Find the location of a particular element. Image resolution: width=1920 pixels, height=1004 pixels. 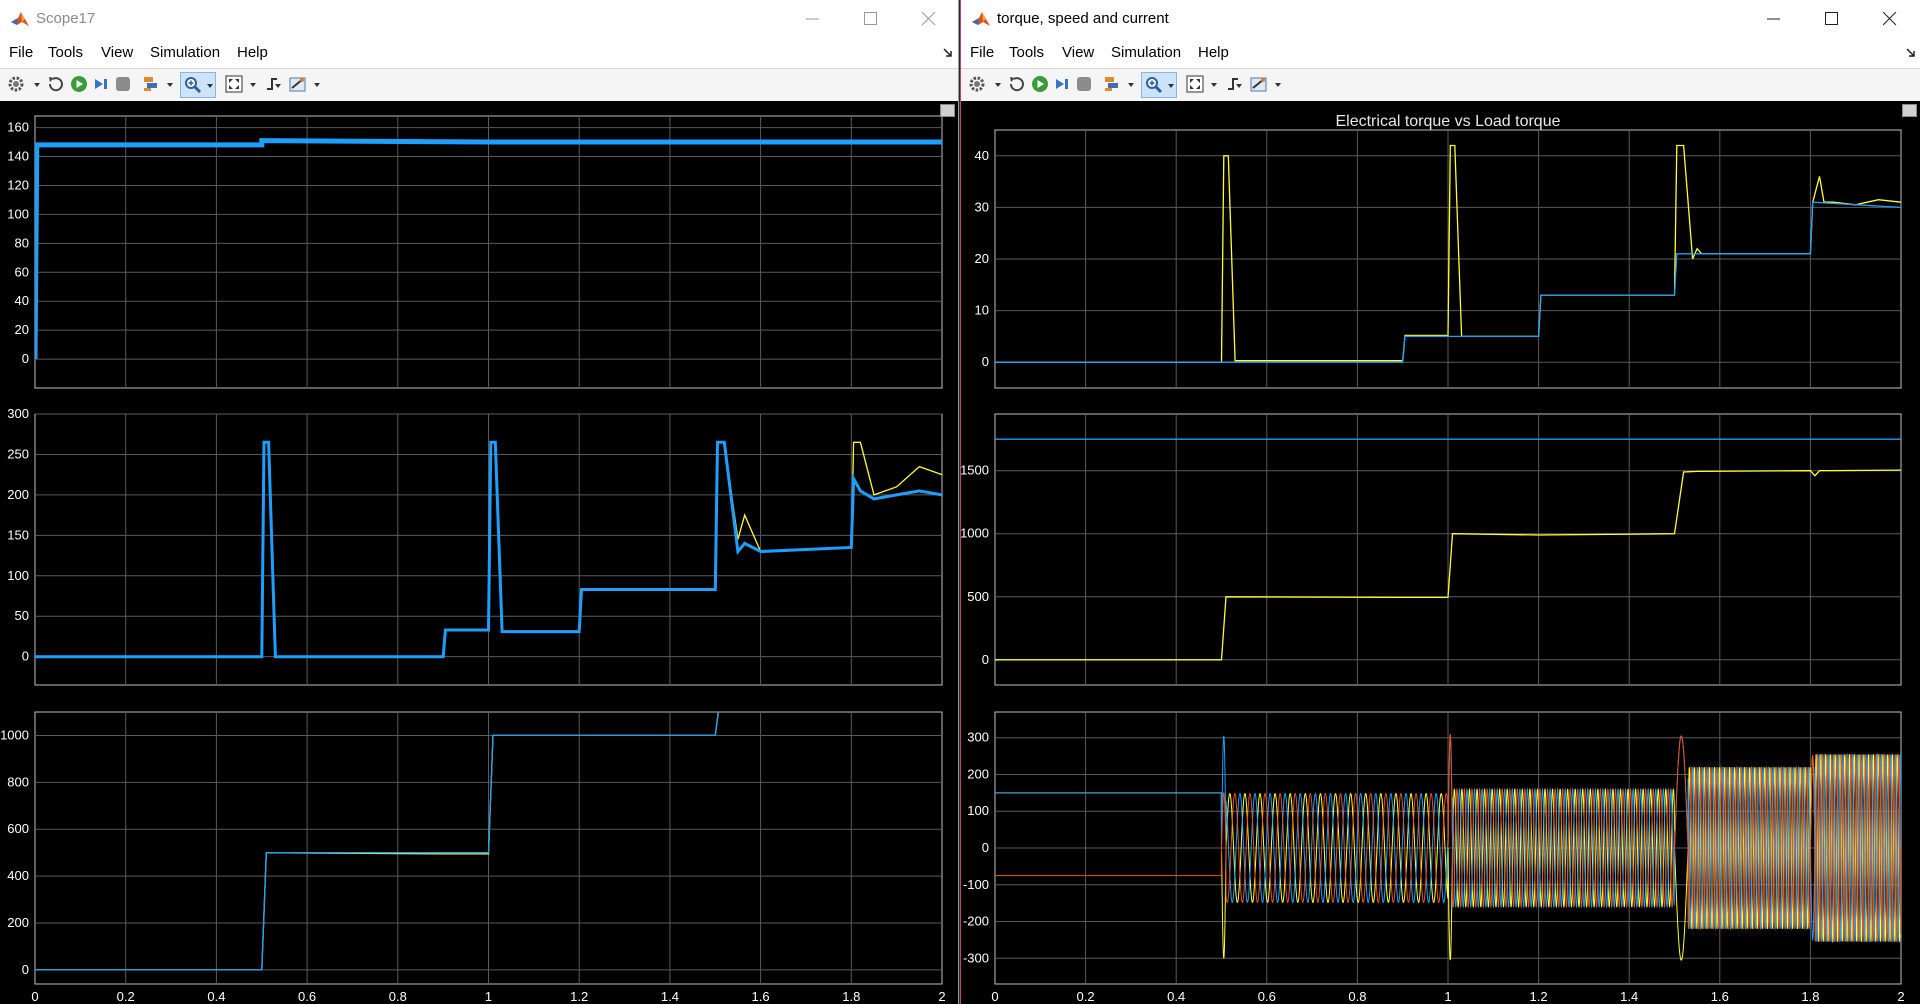

y-tick-label: 160 is located at coordinates (18, 127).